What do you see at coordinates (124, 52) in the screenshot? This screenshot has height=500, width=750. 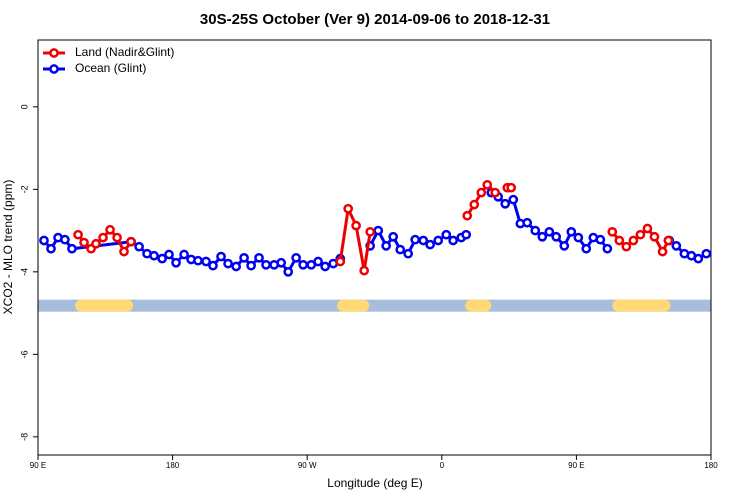 I see `legend-label: Land (Nadir&Glint)` at bounding box center [124, 52].